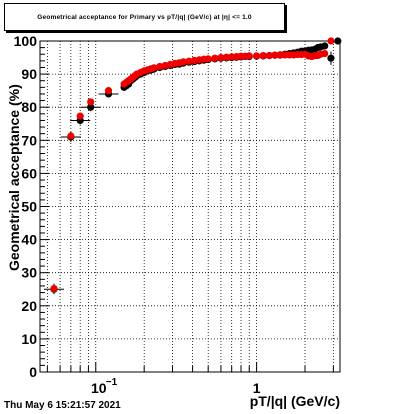 Image resolution: width=400 pixels, height=414 pixels. Describe the element at coordinates (112, 382) in the screenshot. I see `x-tick-label-exponent: −1` at that location.